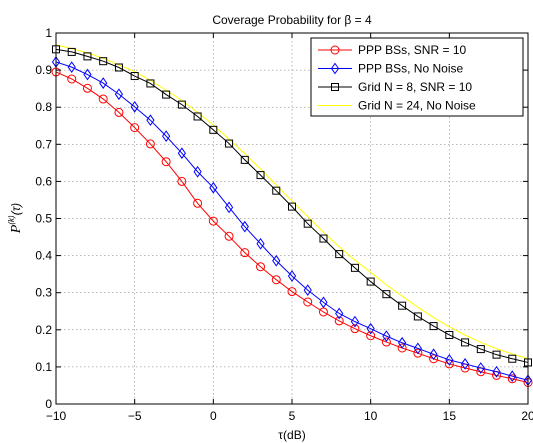 The image size is (533, 443). Describe the element at coordinates (335, 50) in the screenshot. I see `legend-entry-1-circle-marker` at that location.